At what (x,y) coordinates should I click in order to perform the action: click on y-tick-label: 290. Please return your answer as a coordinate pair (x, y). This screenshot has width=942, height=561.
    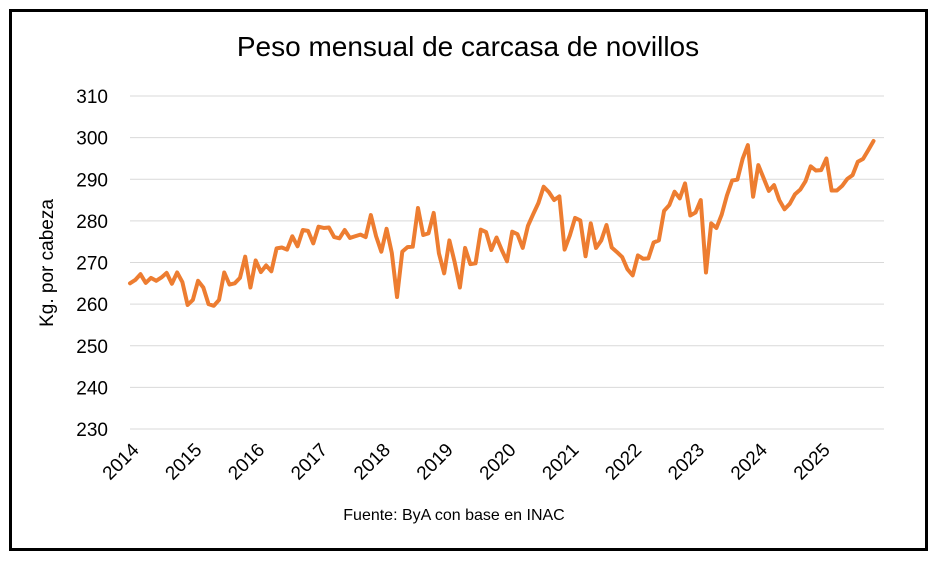
    Looking at the image, I should click on (92, 180).